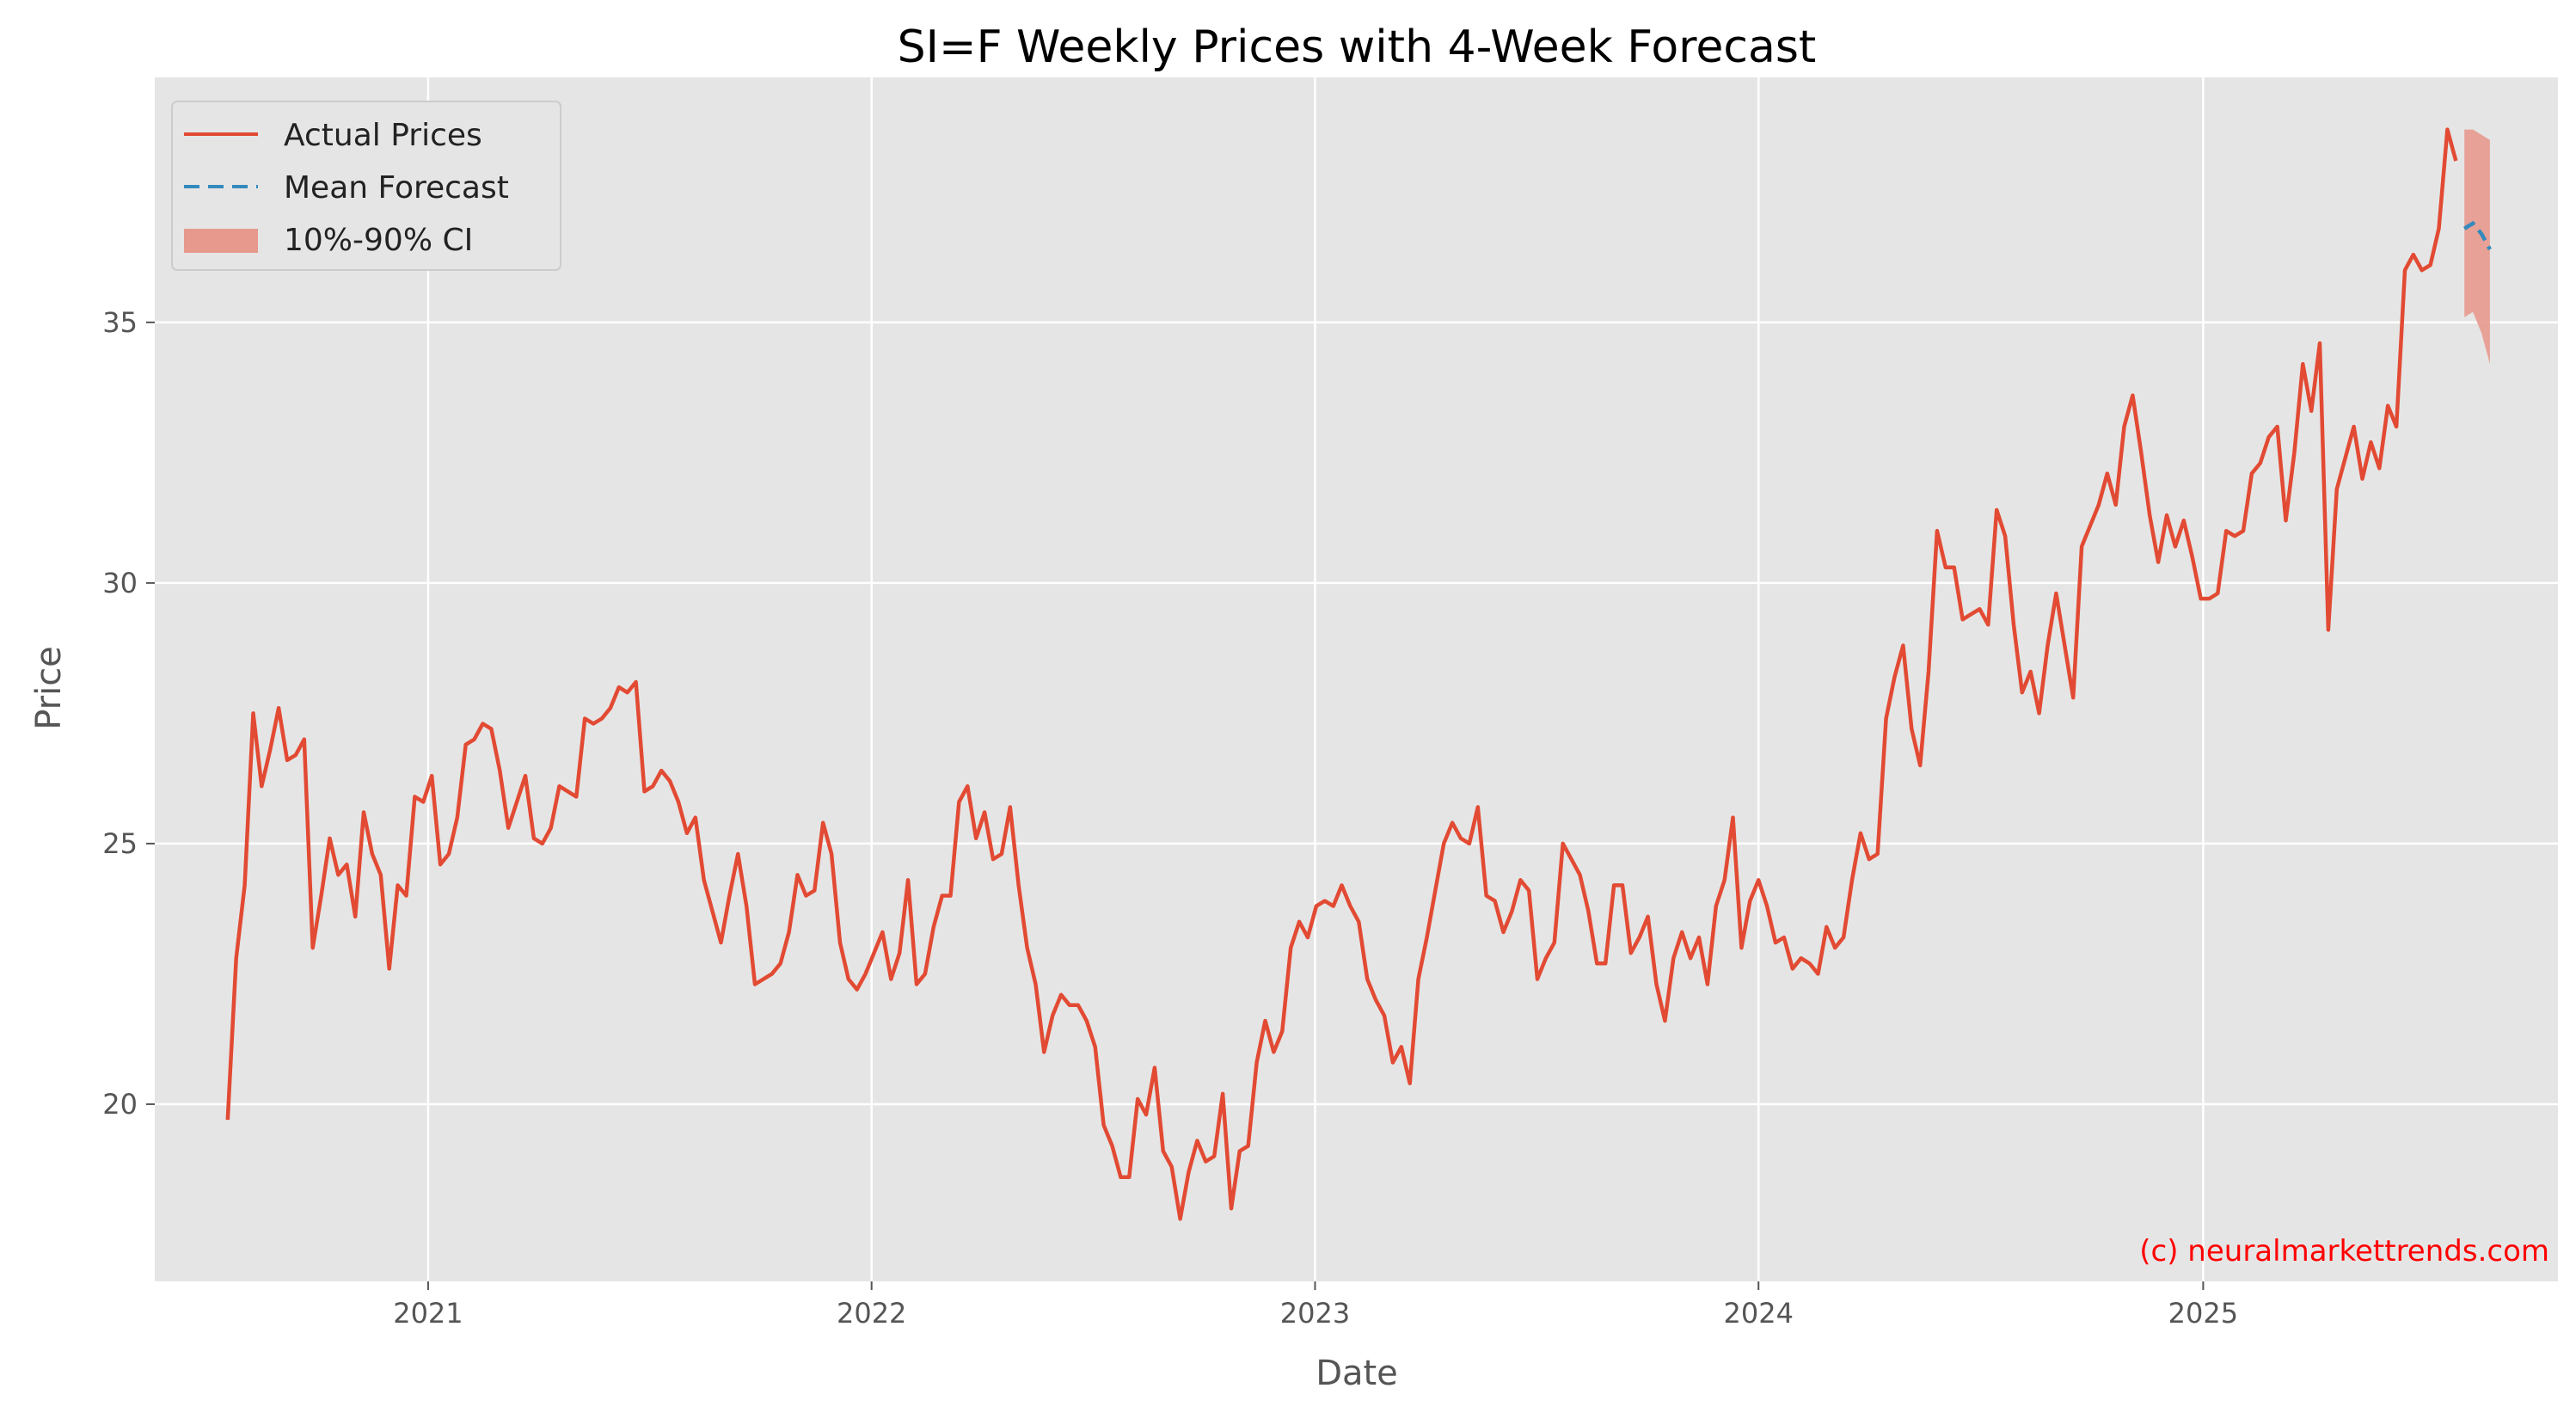 Image resolution: width=2576 pixels, height=1419 pixels. I want to click on x-tick-label: 2023, so click(1315, 1313).